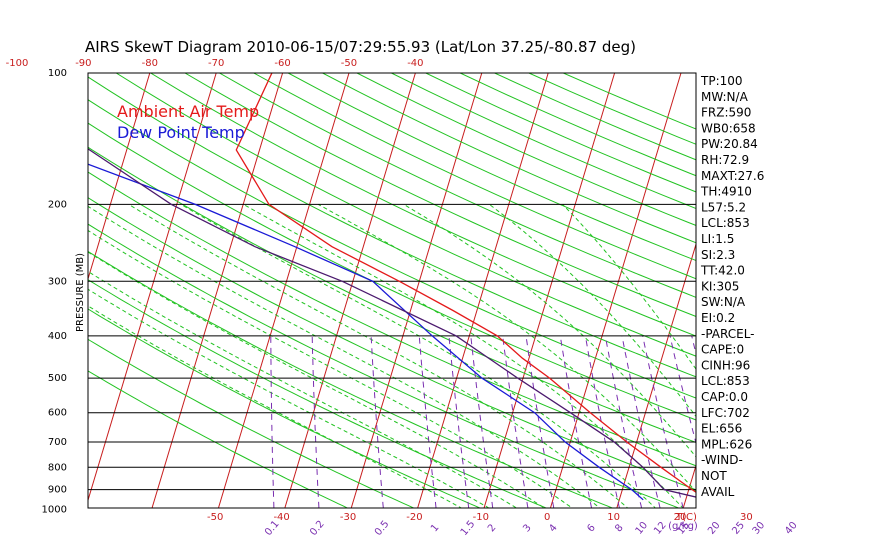 The image size is (870, 560). What do you see at coordinates (642, 528) in the screenshot?
I see `mixing-ratio-tick-label: 10` at bounding box center [642, 528].